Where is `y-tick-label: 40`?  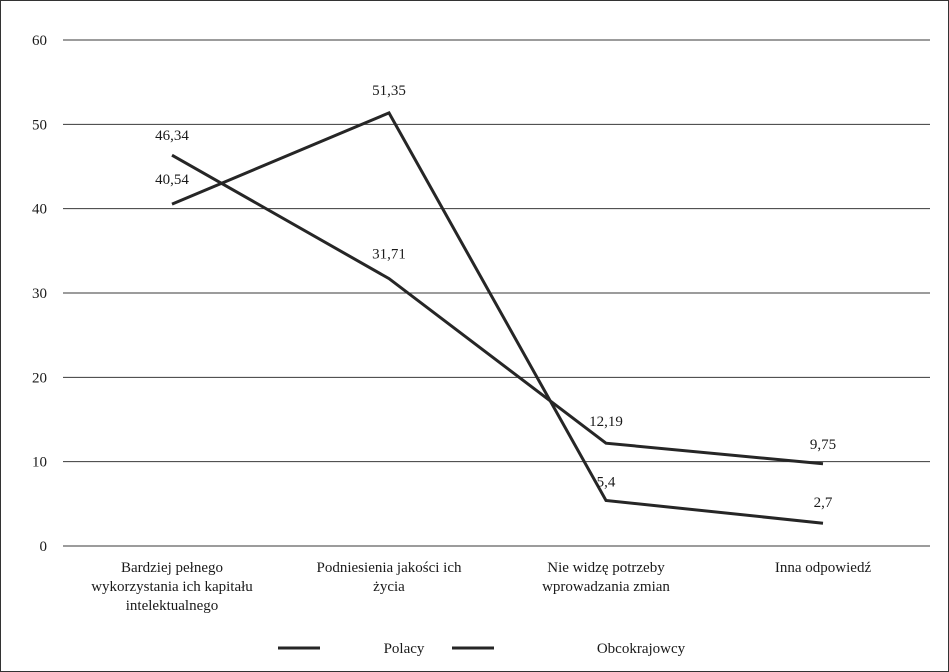 y-tick-label: 40 is located at coordinates (39, 210).